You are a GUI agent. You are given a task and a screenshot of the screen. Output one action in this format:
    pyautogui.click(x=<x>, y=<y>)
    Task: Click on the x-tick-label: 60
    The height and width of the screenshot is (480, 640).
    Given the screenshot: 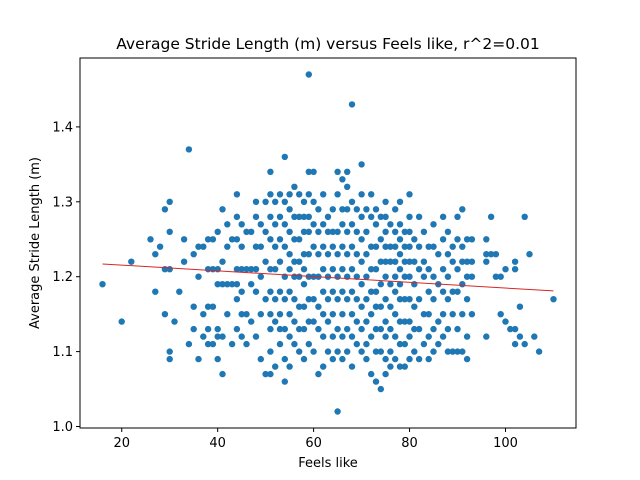 What is the action you would take?
    pyautogui.click(x=313, y=443)
    